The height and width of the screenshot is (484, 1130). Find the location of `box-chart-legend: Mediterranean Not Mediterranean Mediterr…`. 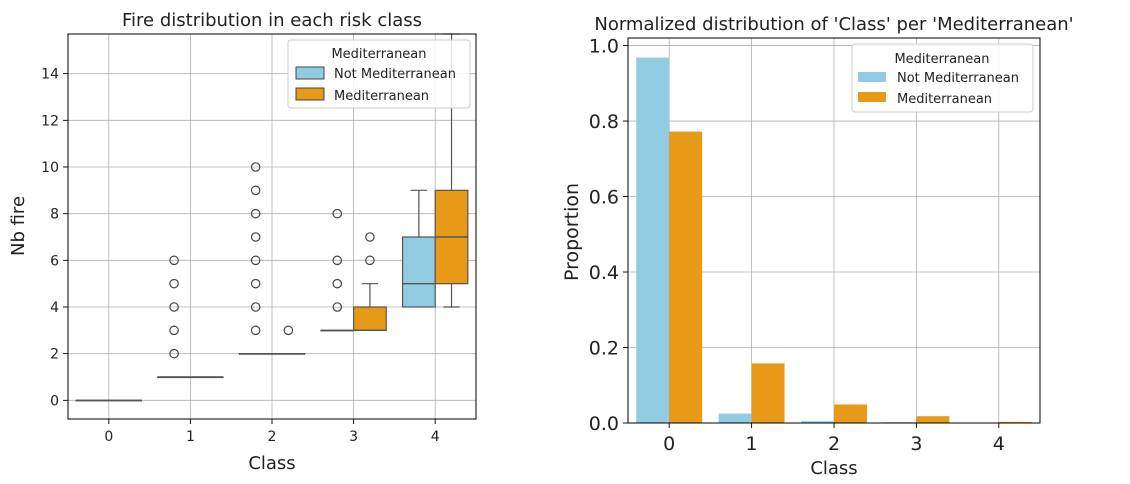

box-chart-legend: Mediterranean Not Mediterranean Mediterr… is located at coordinates (379, 74).